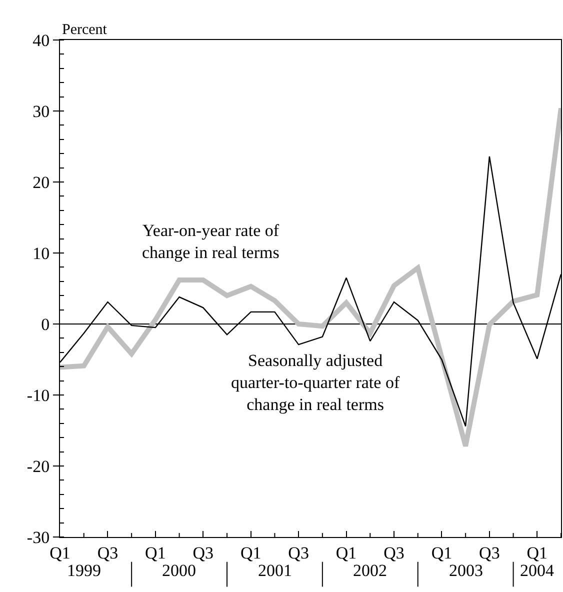  I want to click on text: 2001, so click(275, 570).